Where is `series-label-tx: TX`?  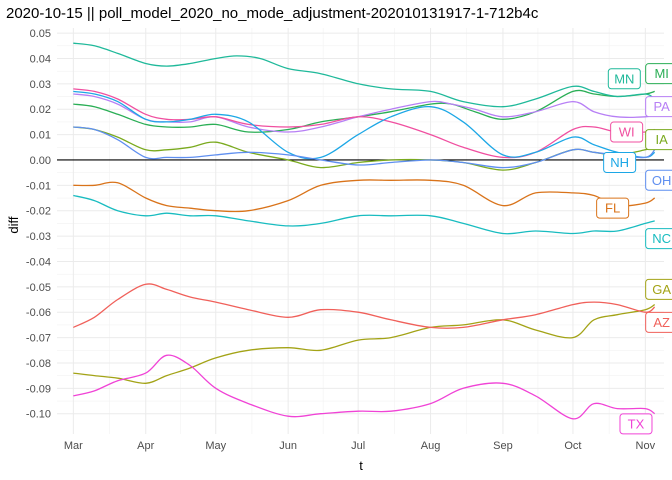
series-label-tx: TX is located at coordinates (636, 424).